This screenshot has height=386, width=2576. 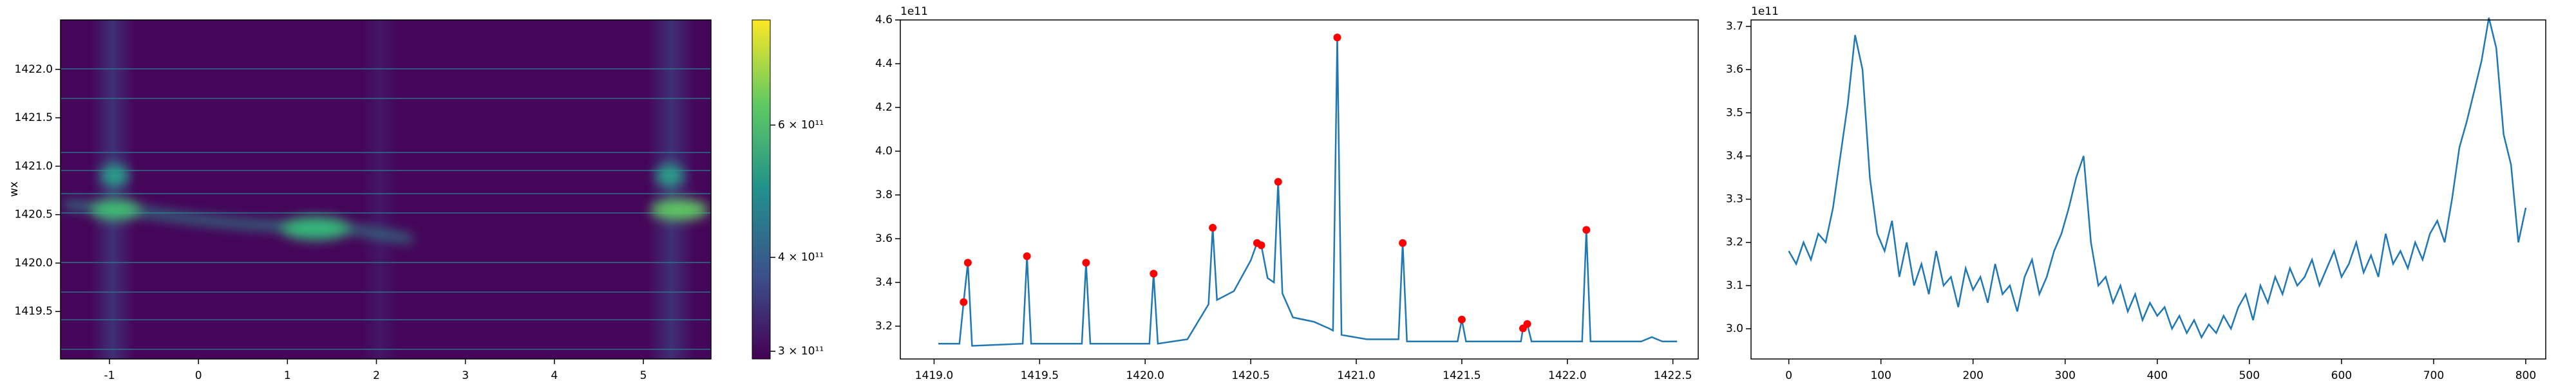 What do you see at coordinates (1040, 375) in the screenshot?
I see `x-tick-label: 1419.5` at bounding box center [1040, 375].